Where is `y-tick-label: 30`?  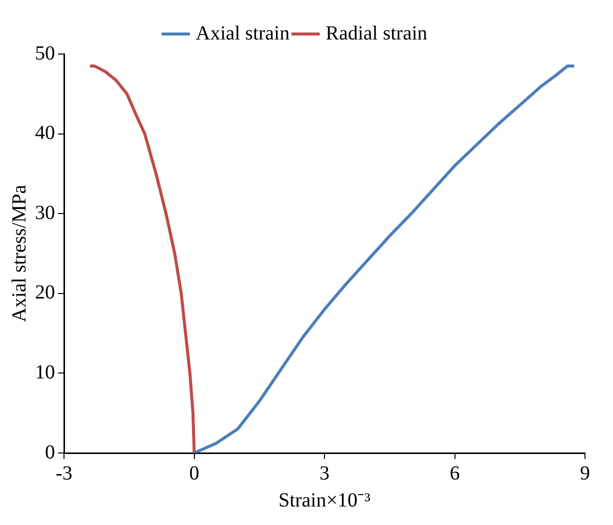
y-tick-label: 30 is located at coordinates (45, 213).